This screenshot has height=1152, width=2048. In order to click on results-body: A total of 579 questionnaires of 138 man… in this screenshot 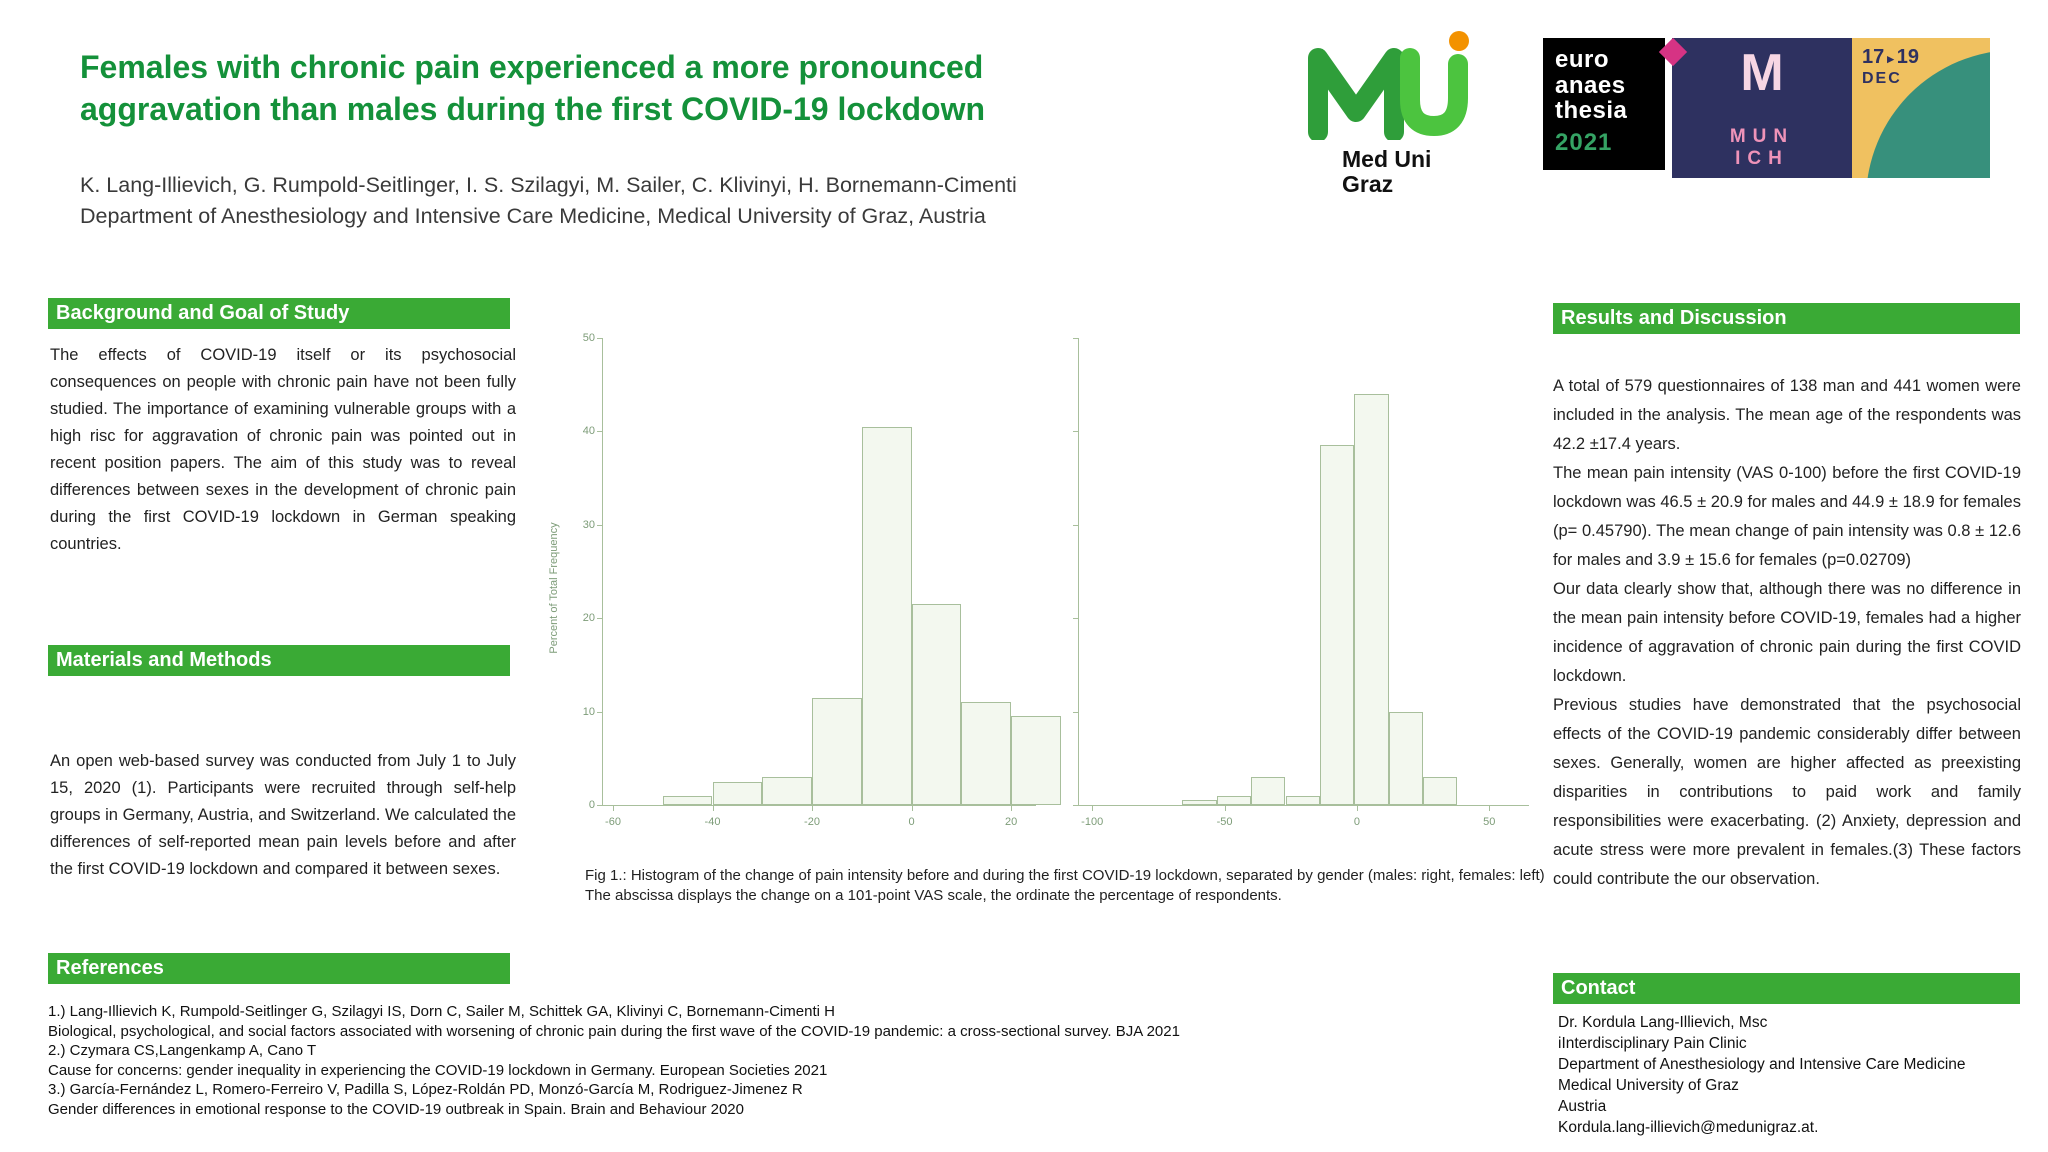, I will do `click(1787, 633)`.